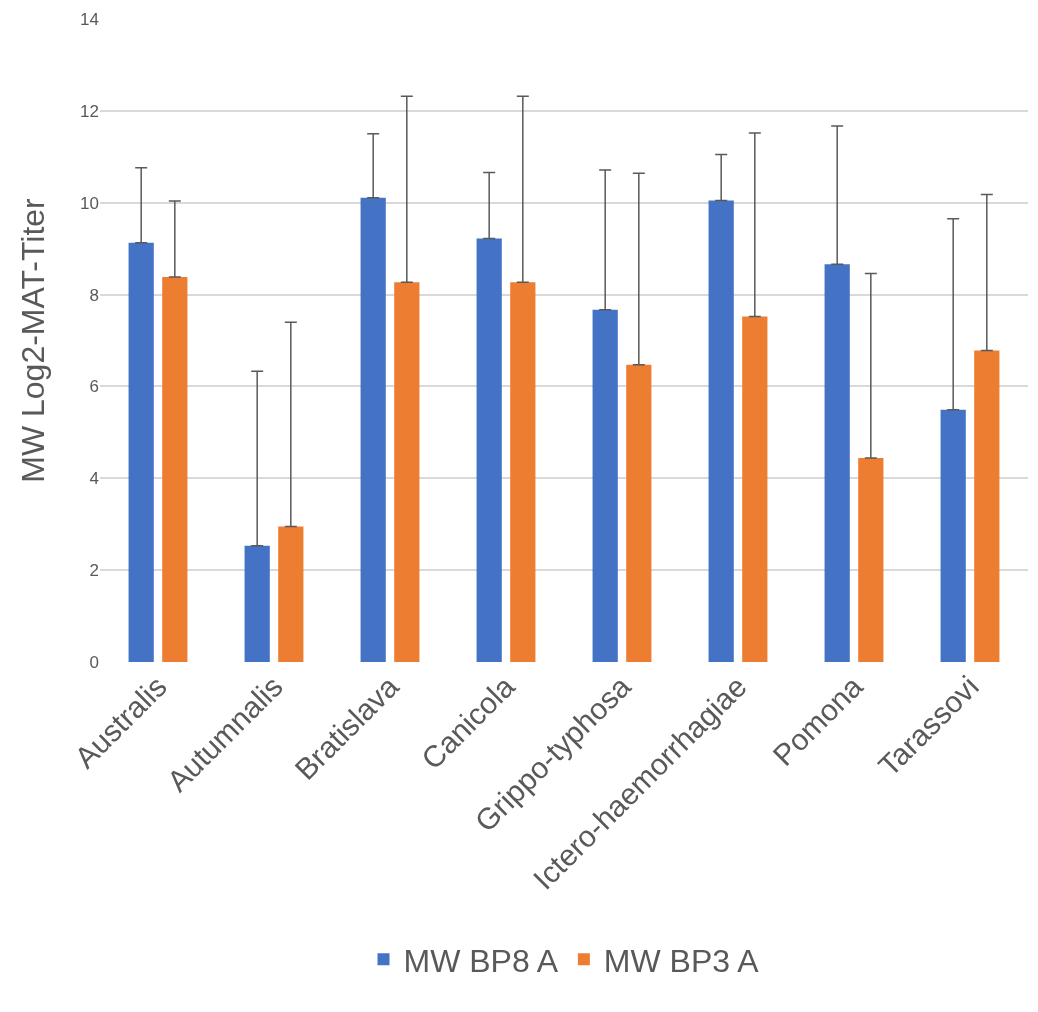 The width and height of the screenshot is (1038, 1012). What do you see at coordinates (94, 387) in the screenshot?
I see `y-tick-label: 6` at bounding box center [94, 387].